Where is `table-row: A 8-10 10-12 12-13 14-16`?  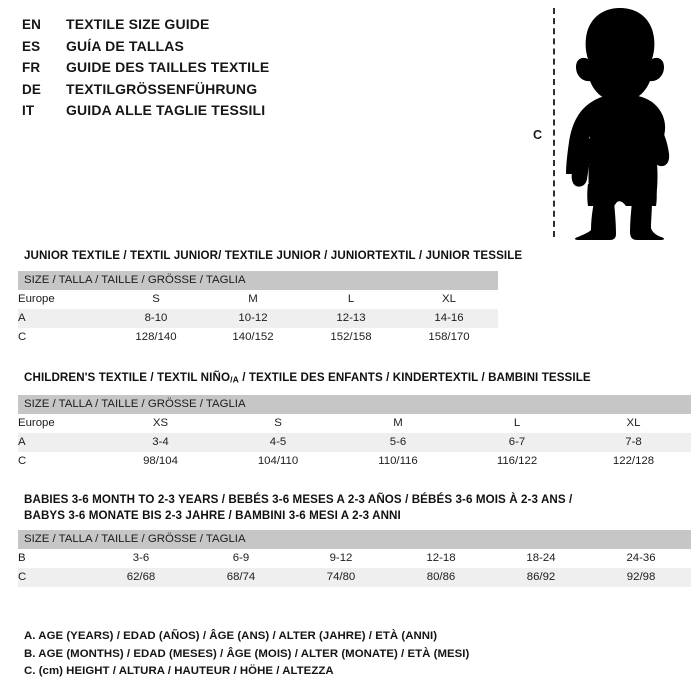
table-row: A 8-10 10-12 12-13 14-16 is located at coordinates (258, 318).